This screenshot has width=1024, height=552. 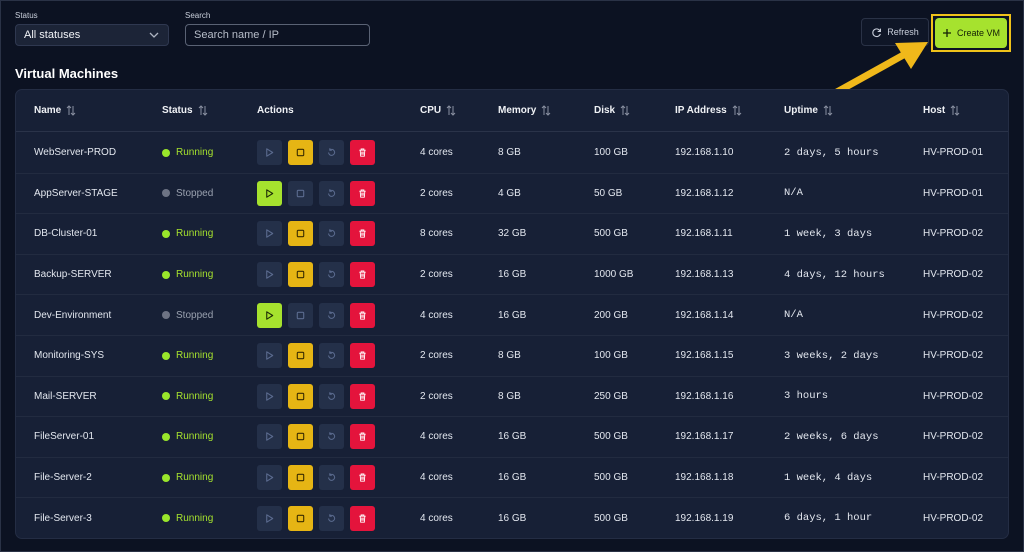 I want to click on vm-name: Monitoring-SYS, so click(x=69, y=356).